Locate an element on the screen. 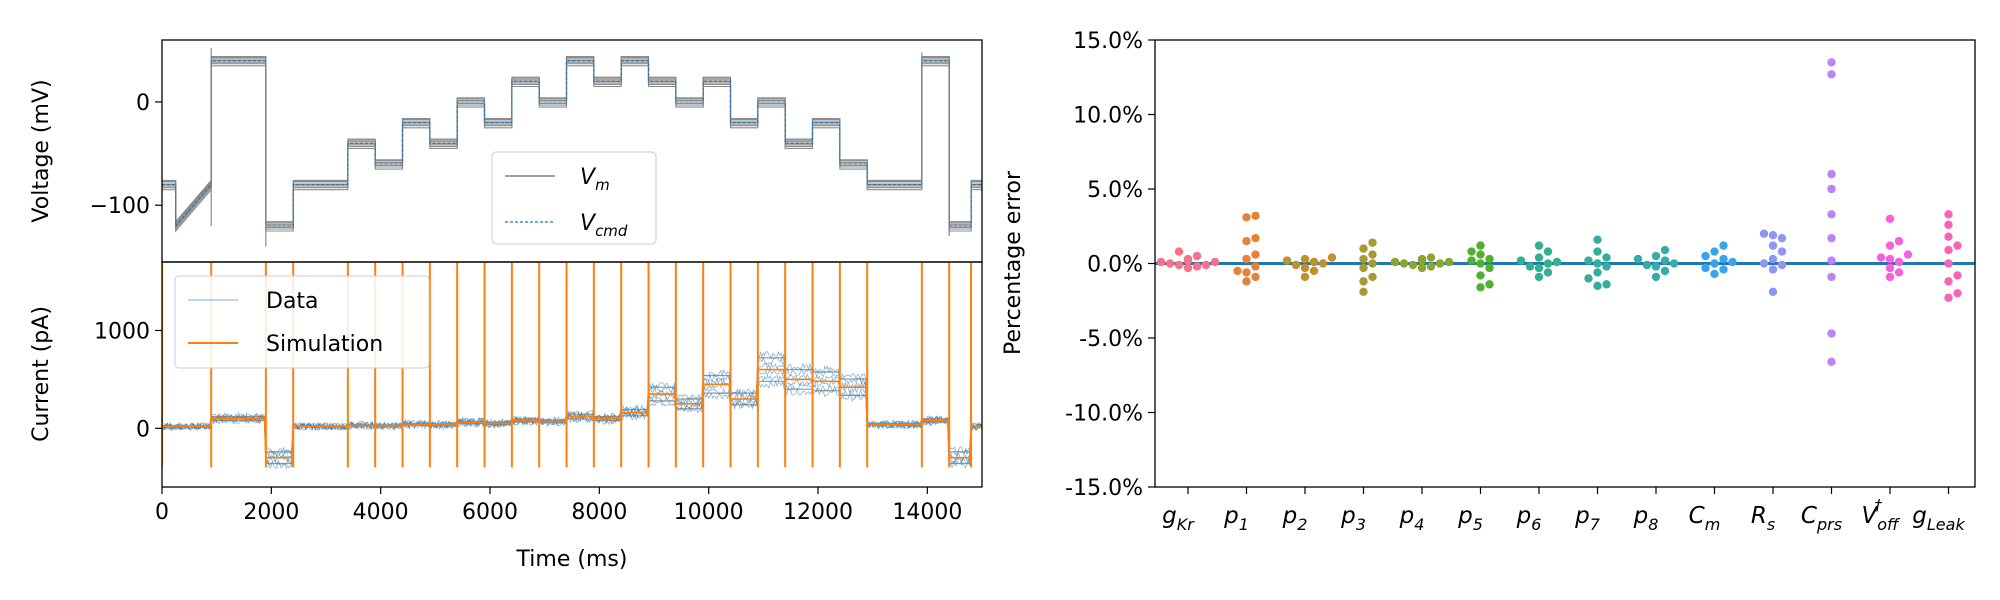 The height and width of the screenshot is (600, 2000). voltage-legend: Vm Vcmd is located at coordinates (574, 198).